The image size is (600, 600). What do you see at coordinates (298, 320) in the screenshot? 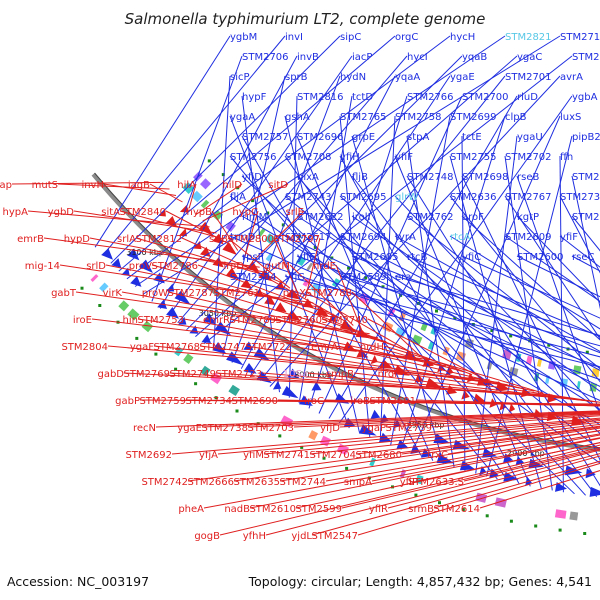
I see `gene-label: STM2760` at bounding box center [298, 320].